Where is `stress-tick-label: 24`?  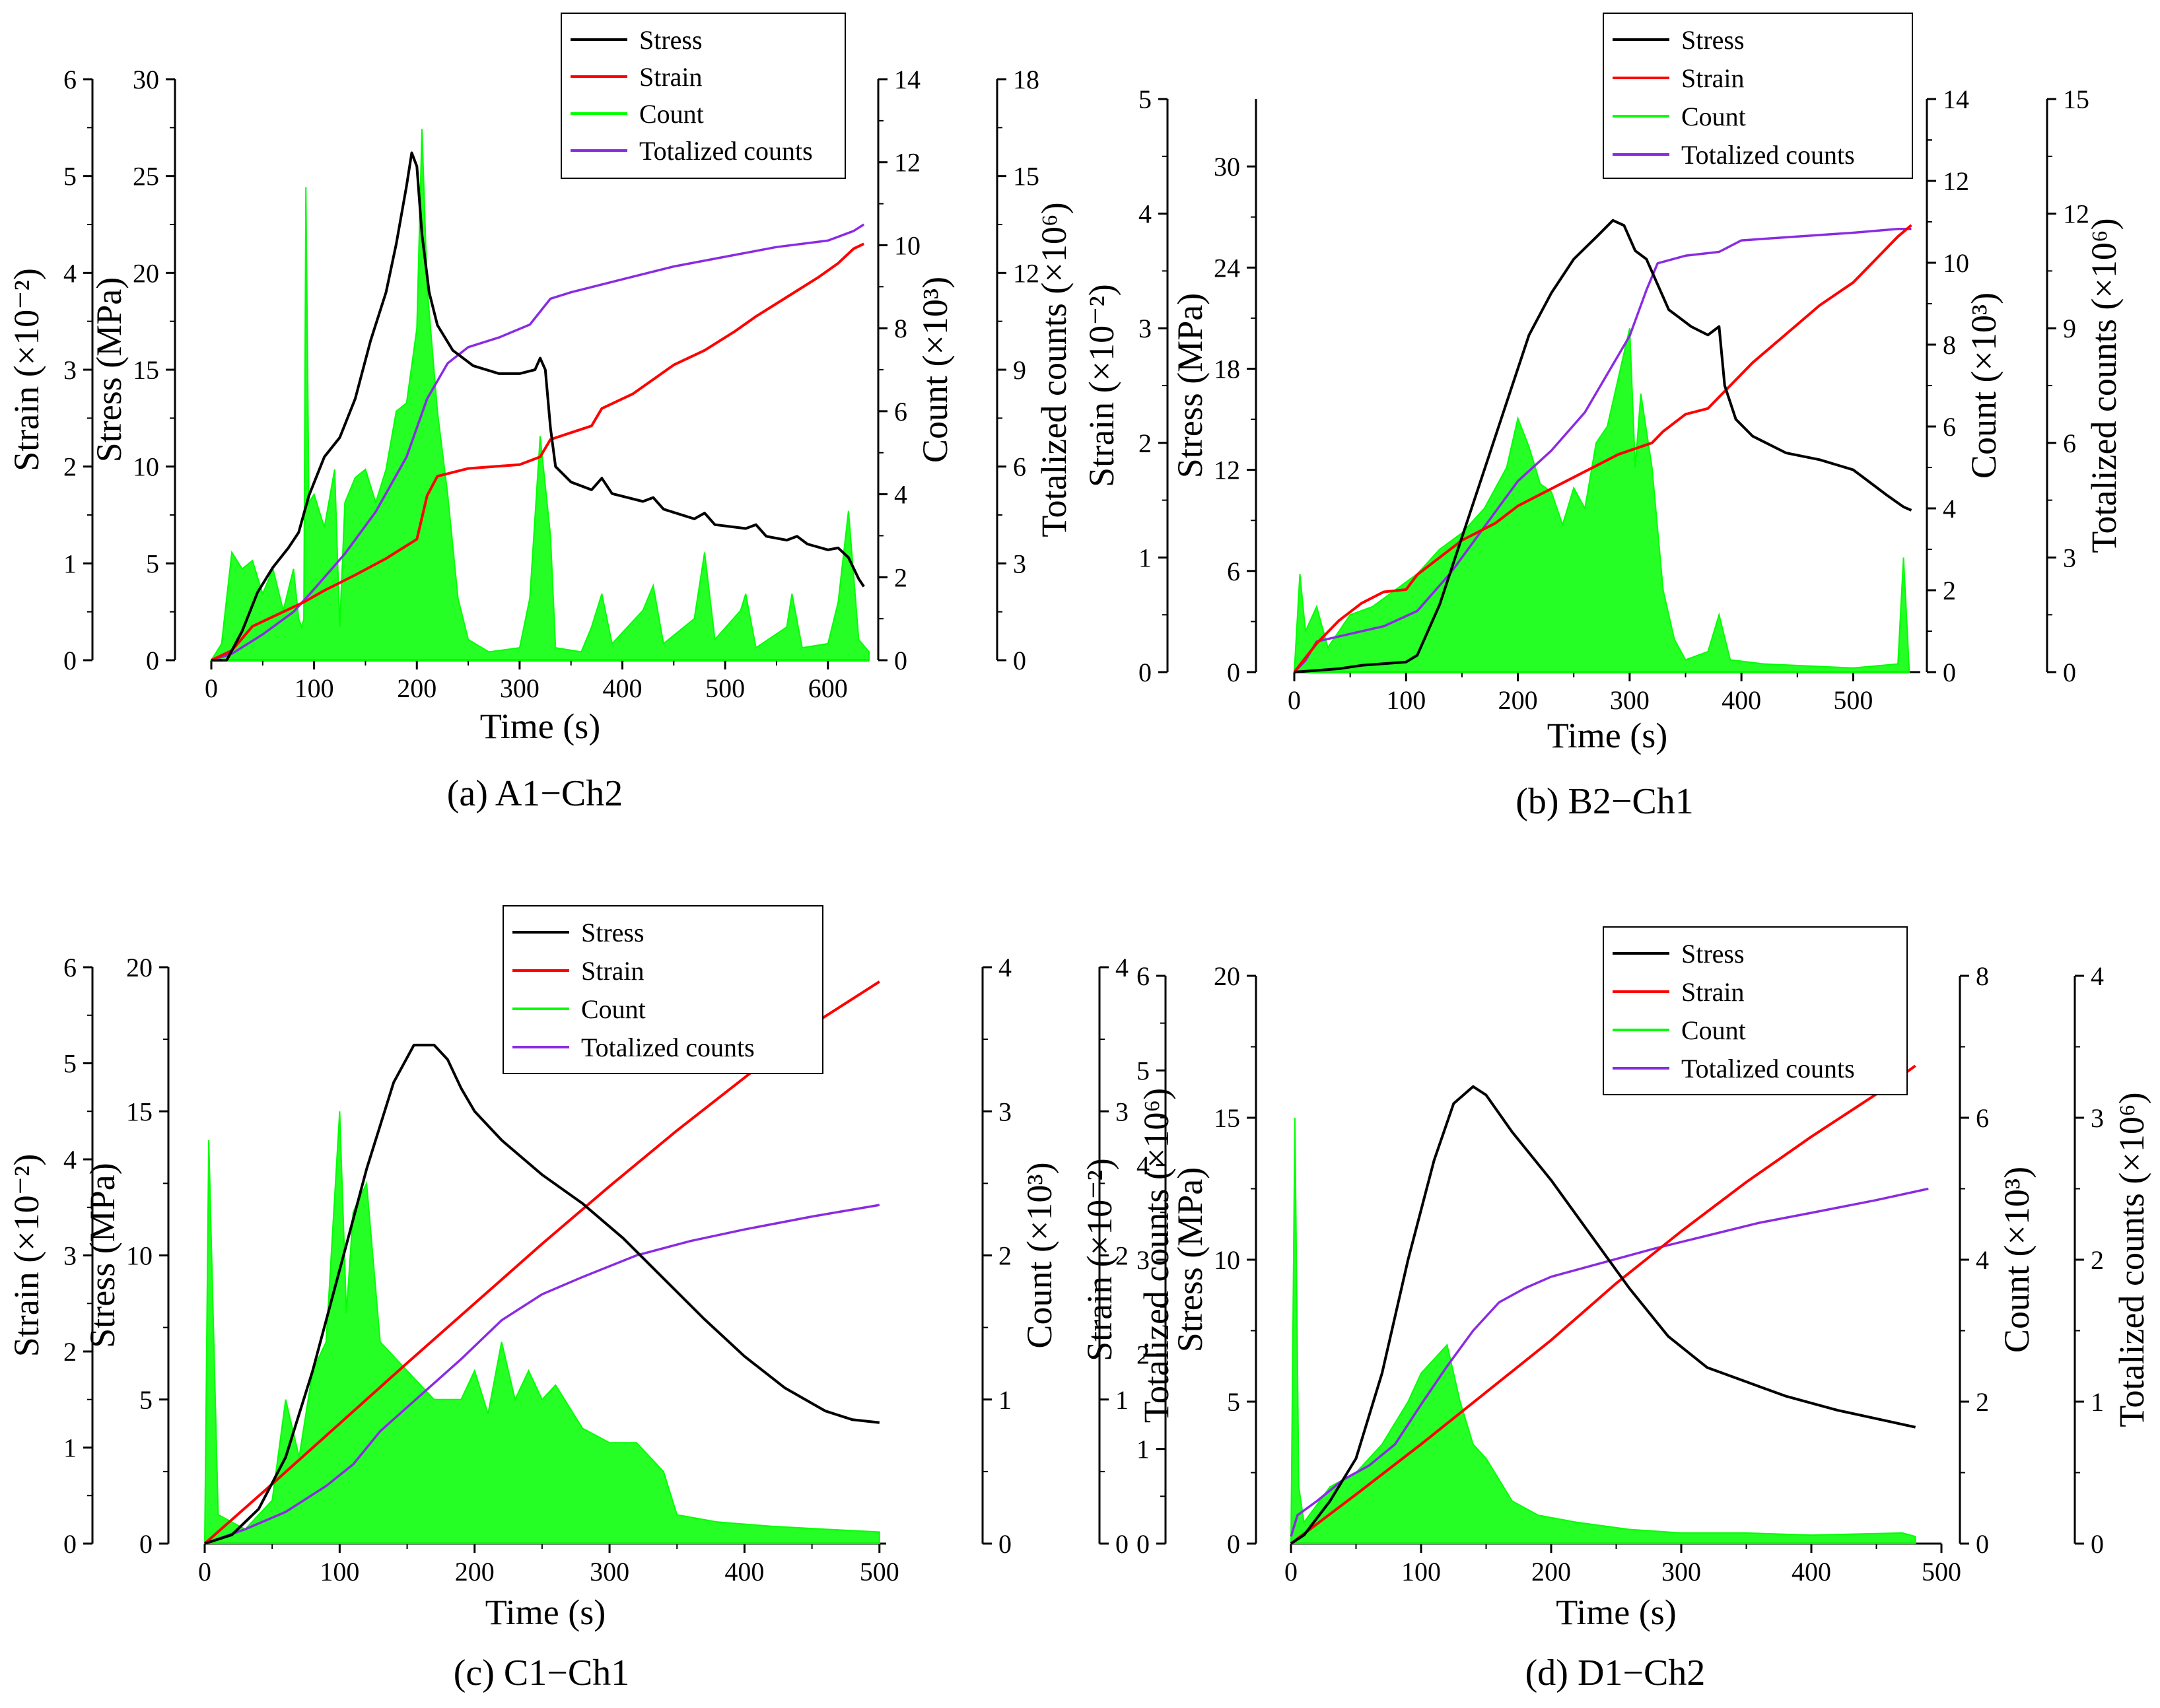
stress-tick-label: 24 is located at coordinates (1227, 268).